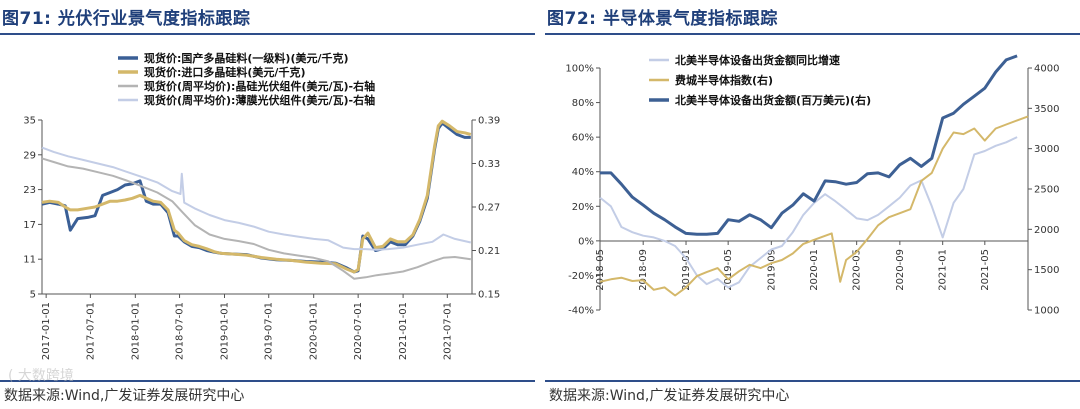 Image resolution: width=1080 pixels, height=409 pixels. I want to click on legend-label-0: 北美半导体设备出货金额同比增速, so click(757, 60).